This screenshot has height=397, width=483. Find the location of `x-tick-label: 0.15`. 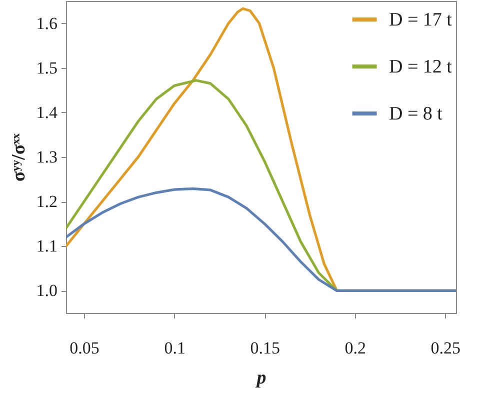

x-tick-label: 0.15 is located at coordinates (265, 348).